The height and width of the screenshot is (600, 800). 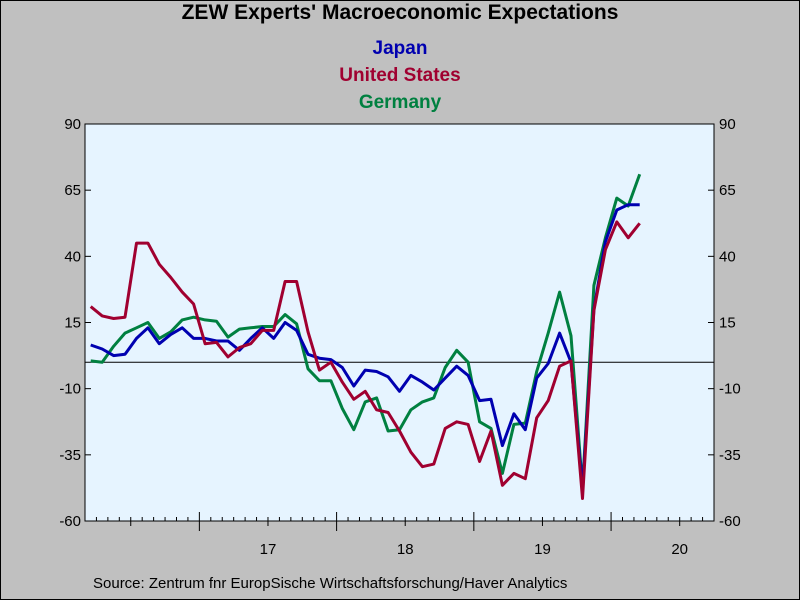 What do you see at coordinates (72, 323) in the screenshot?
I see `y-tick-label-left: 15` at bounding box center [72, 323].